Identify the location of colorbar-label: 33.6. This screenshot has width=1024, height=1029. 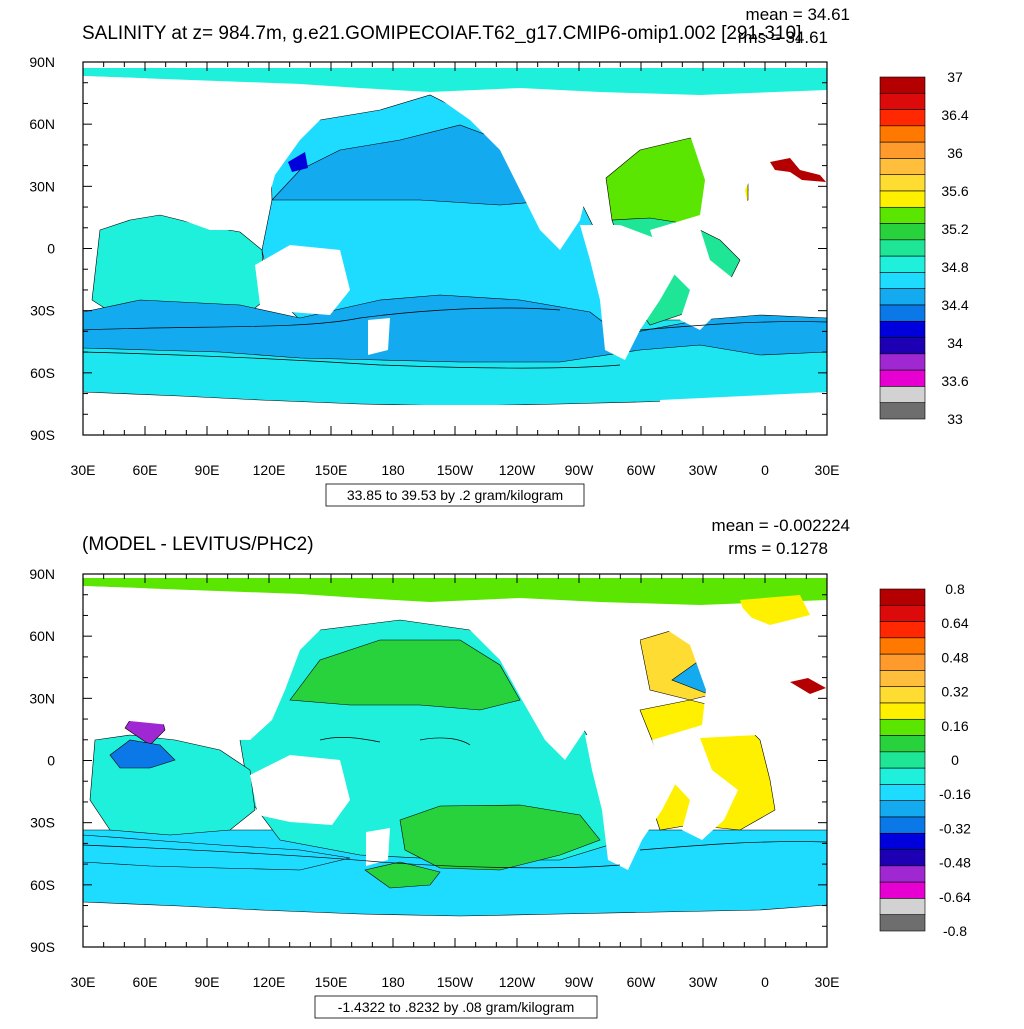
(954, 381).